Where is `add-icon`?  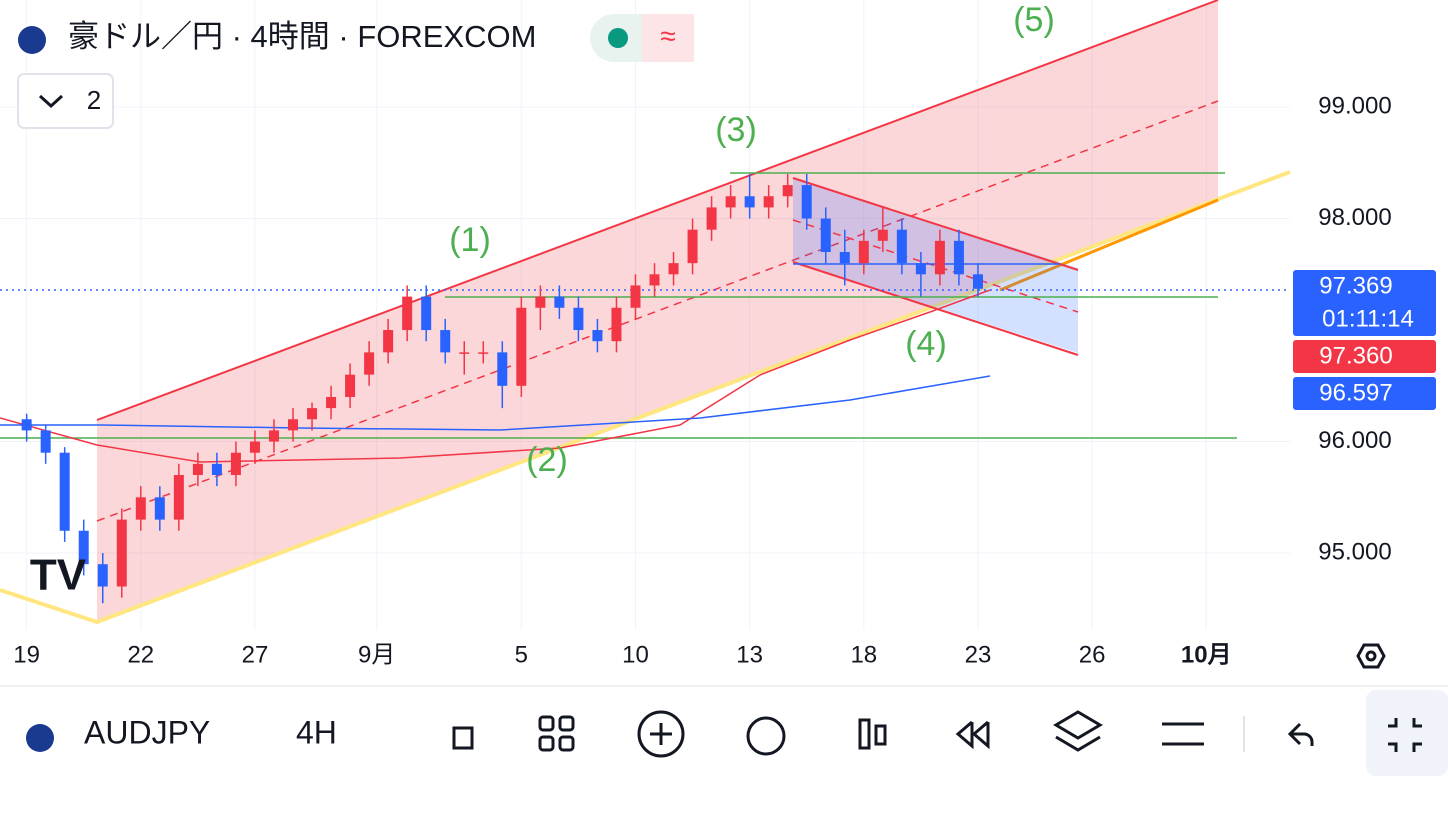 add-icon is located at coordinates (661, 734).